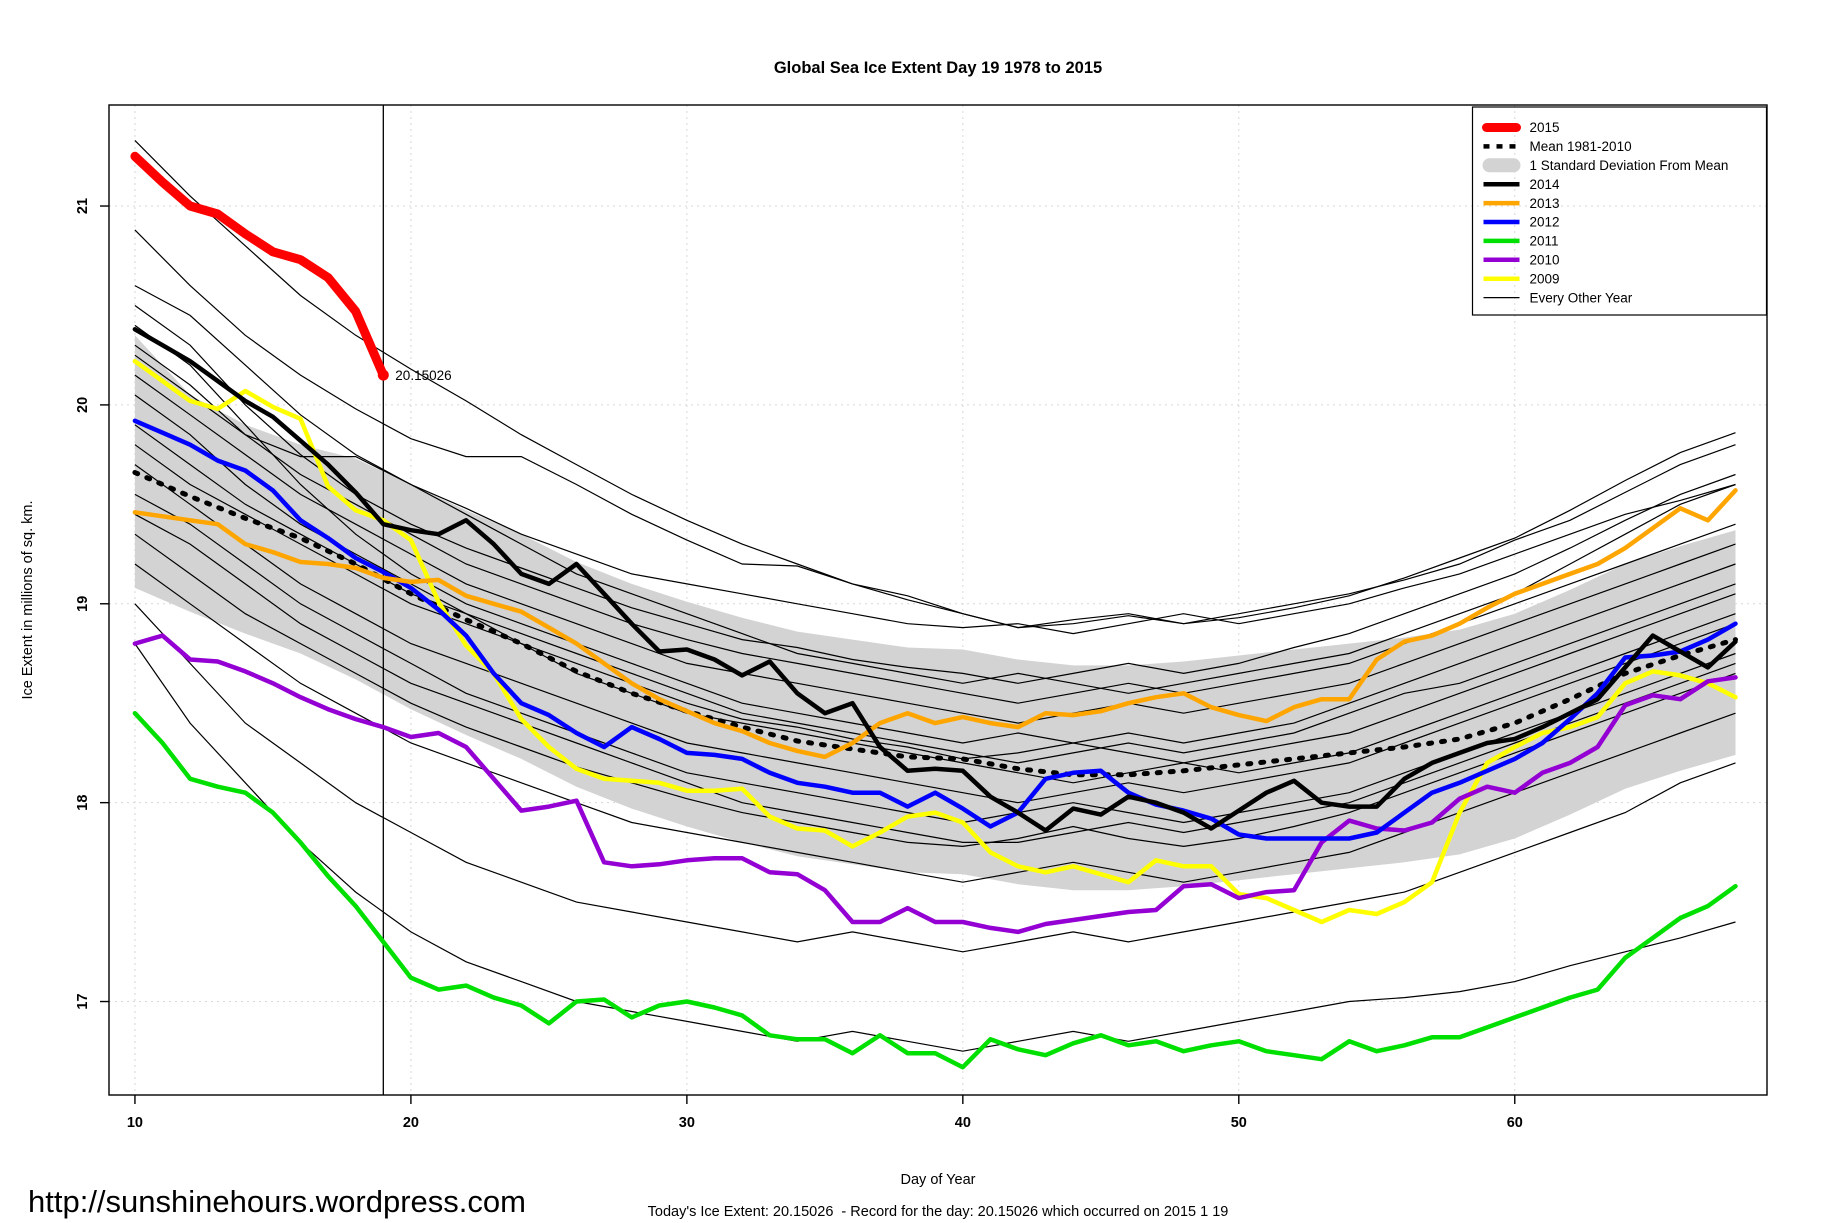 This screenshot has width=1836, height=1223. I want to click on watermark-url: http://sunshinehours.wordpress.com, so click(277, 1201).